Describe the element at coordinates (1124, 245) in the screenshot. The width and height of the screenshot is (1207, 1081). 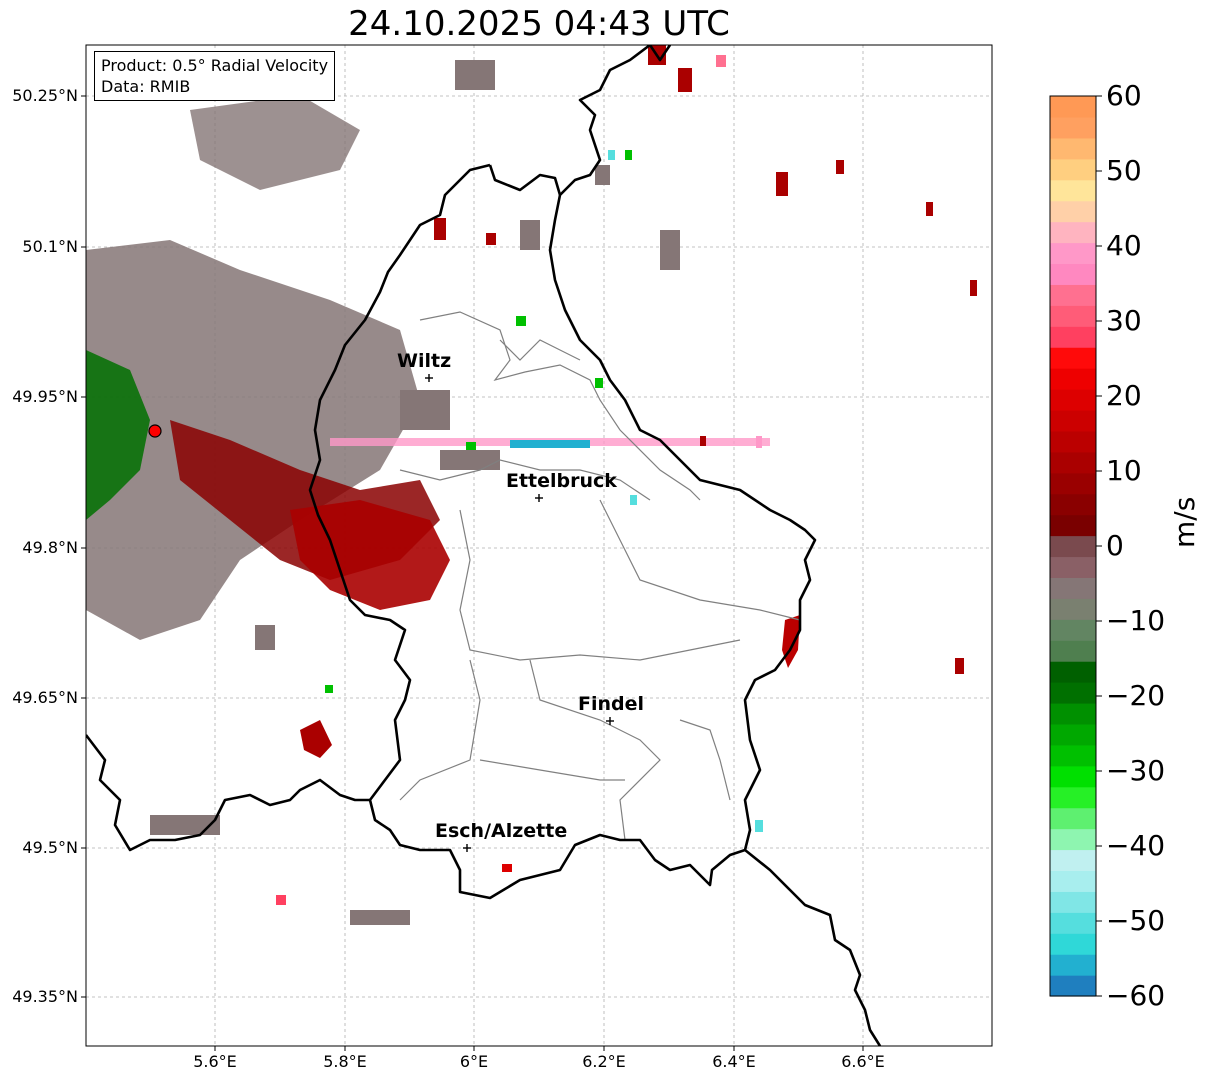
I see `colorbar-tick-label: 40` at that location.